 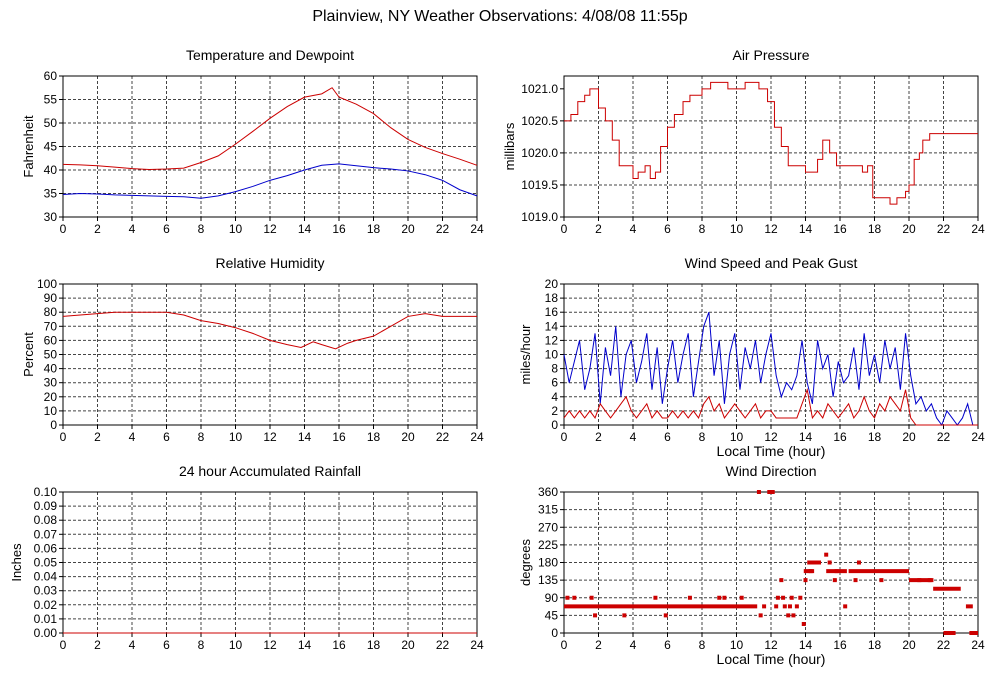 What do you see at coordinates (875, 229) in the screenshot?
I see `pressure-x-tick-label: 18` at bounding box center [875, 229].